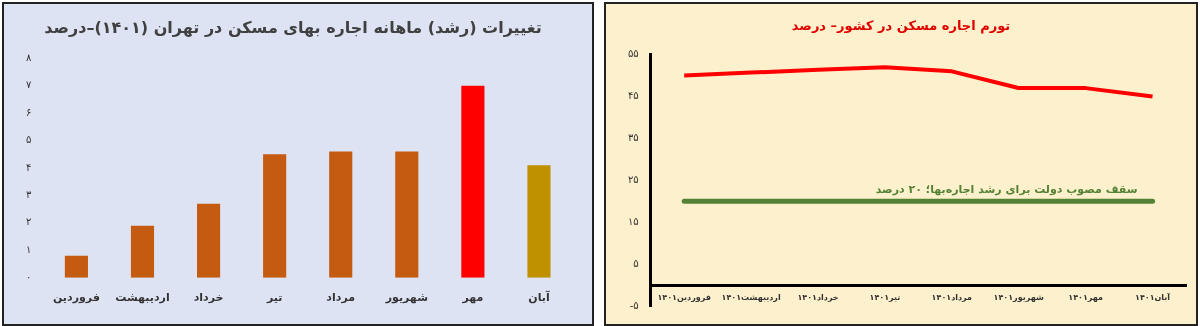 The image size is (1200, 326). What do you see at coordinates (142, 298) in the screenshot?
I see `x-tick-label: اردیبهشت` at bounding box center [142, 298].